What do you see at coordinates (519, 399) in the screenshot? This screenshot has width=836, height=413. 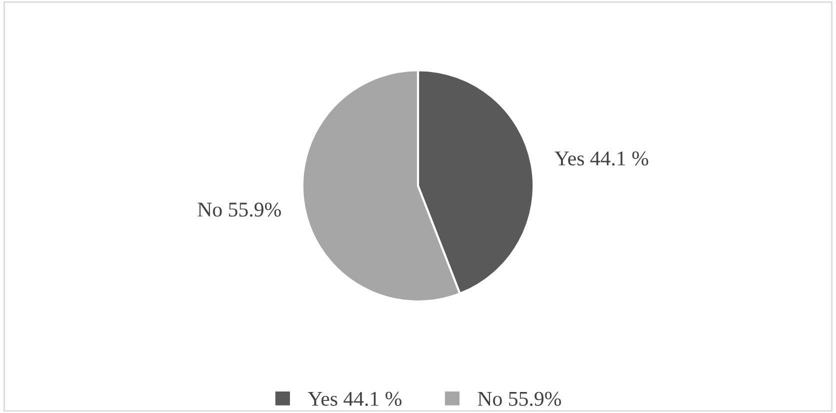 I see `legend-label: No 55.9%` at bounding box center [519, 399].